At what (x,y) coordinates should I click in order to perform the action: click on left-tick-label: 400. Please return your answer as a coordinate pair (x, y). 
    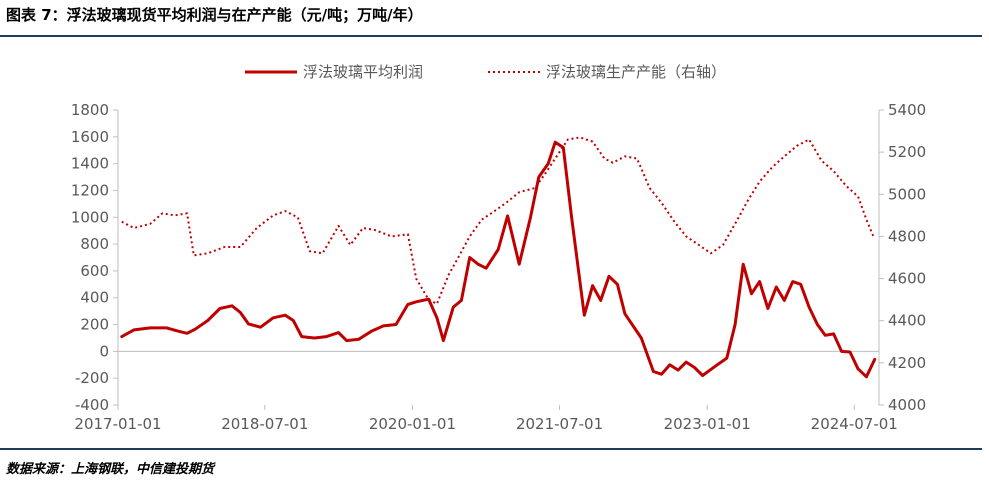
    Looking at the image, I should click on (94, 298).